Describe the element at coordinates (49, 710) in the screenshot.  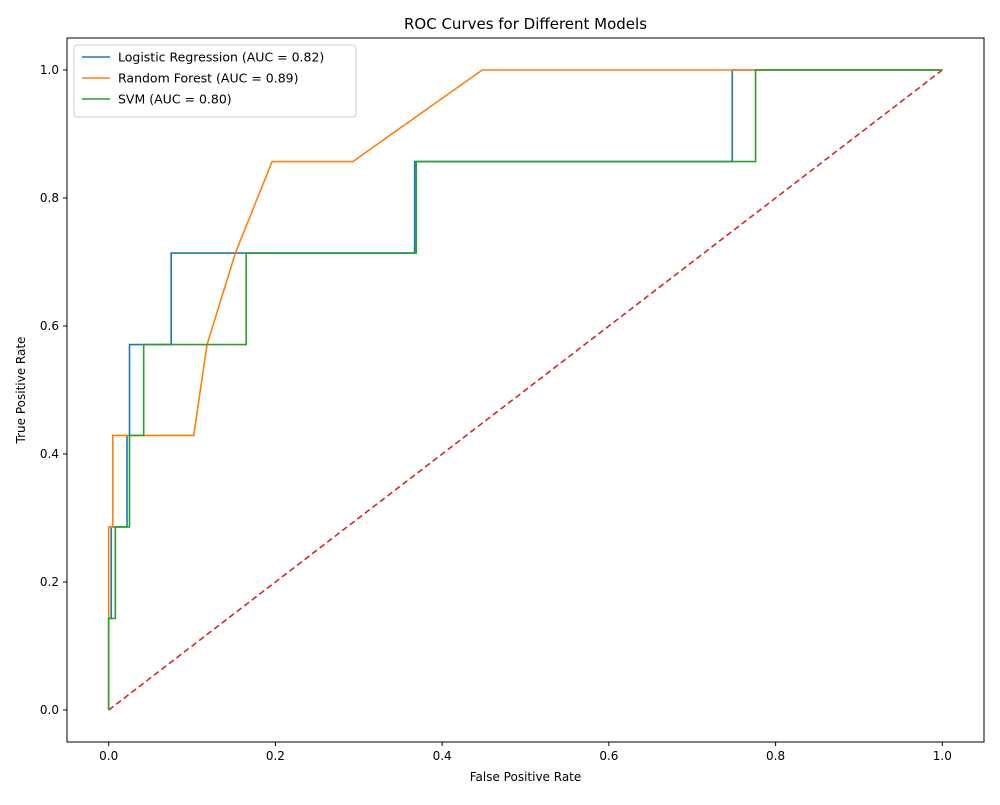
I see `y-tick-label: 0.0` at that location.